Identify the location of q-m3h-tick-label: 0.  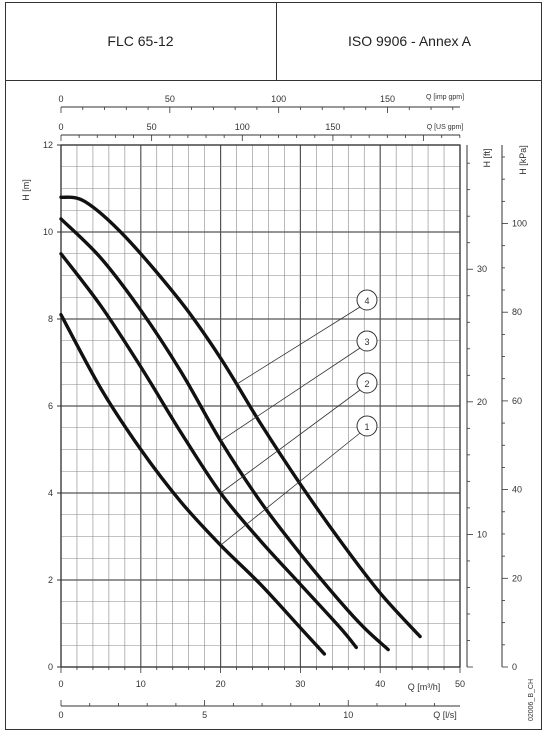
(60, 684).